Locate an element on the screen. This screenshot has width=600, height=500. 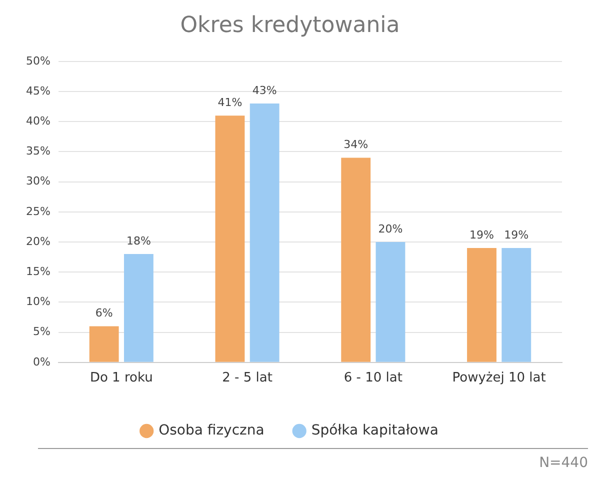
x-tick-label: Do 1 roku is located at coordinates (121, 378).